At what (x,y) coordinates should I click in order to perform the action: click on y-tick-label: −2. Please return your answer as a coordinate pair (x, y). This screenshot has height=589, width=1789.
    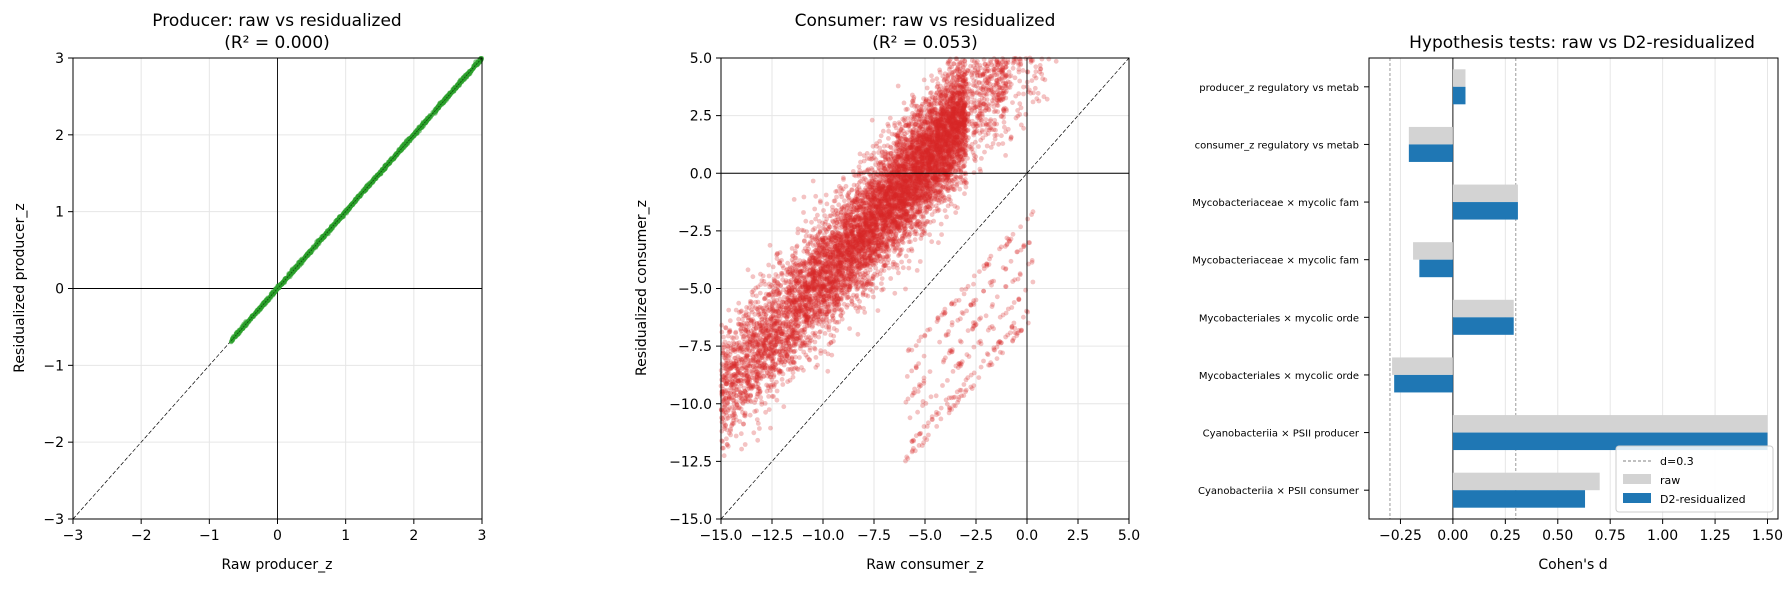
    Looking at the image, I should click on (53, 443).